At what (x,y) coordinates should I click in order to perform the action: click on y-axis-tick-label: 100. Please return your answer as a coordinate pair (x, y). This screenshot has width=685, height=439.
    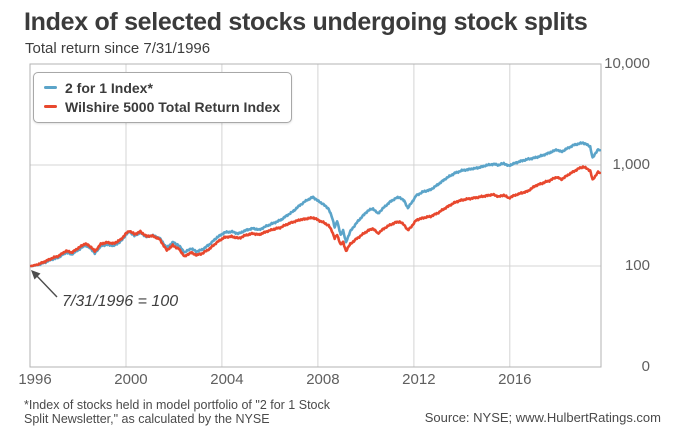
    Looking at the image, I should click on (637, 265).